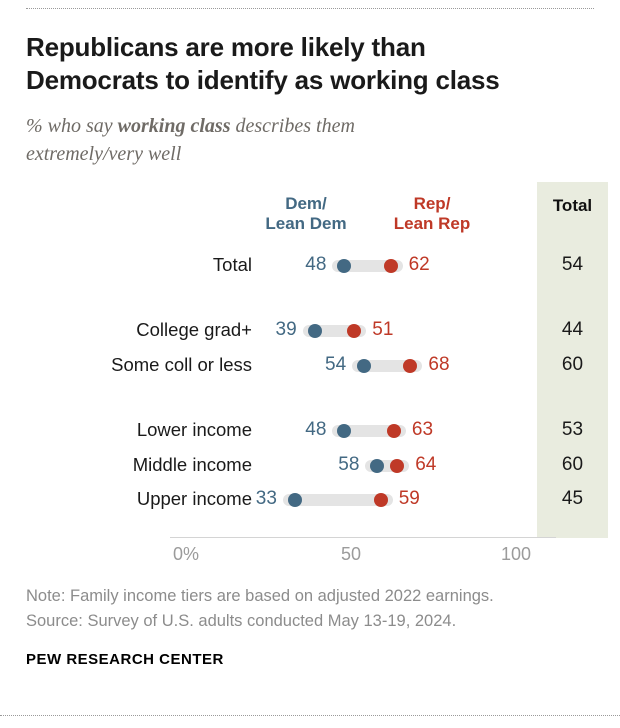 The image size is (620, 728). What do you see at coordinates (125, 659) in the screenshot?
I see `brand-footer: PEW RESEARCH CENTER` at bounding box center [125, 659].